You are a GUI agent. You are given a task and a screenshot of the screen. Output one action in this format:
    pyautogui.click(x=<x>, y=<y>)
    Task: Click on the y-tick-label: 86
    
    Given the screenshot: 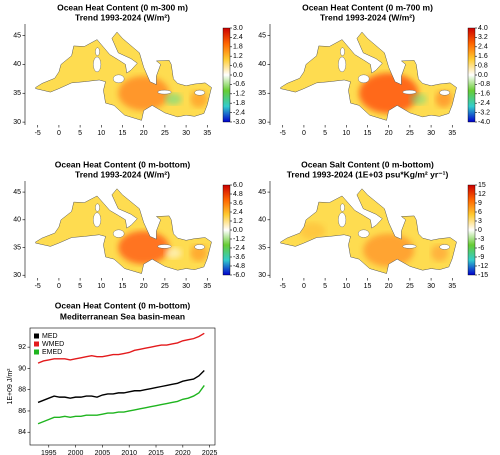 What is the action you would take?
    pyautogui.click(x=22, y=411)
    